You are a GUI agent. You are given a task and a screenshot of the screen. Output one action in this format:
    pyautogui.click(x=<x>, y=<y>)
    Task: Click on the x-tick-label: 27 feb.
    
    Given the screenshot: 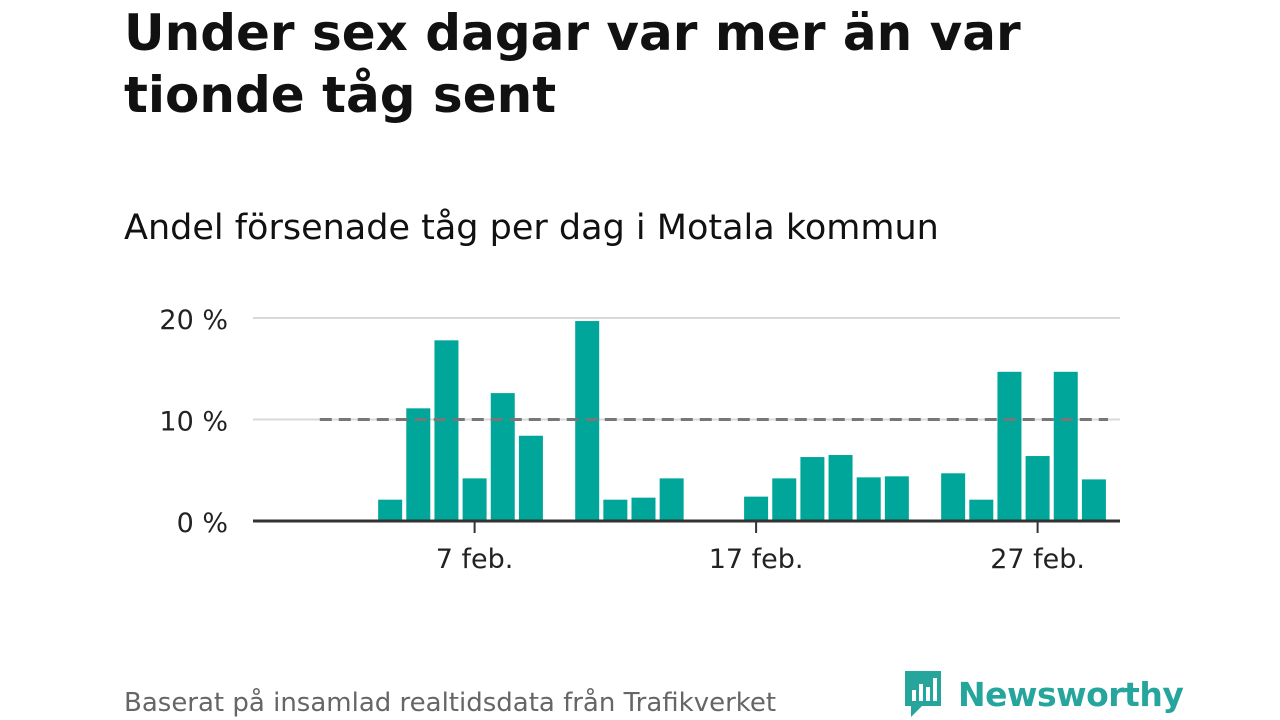 What is the action you would take?
    pyautogui.click(x=1037, y=559)
    